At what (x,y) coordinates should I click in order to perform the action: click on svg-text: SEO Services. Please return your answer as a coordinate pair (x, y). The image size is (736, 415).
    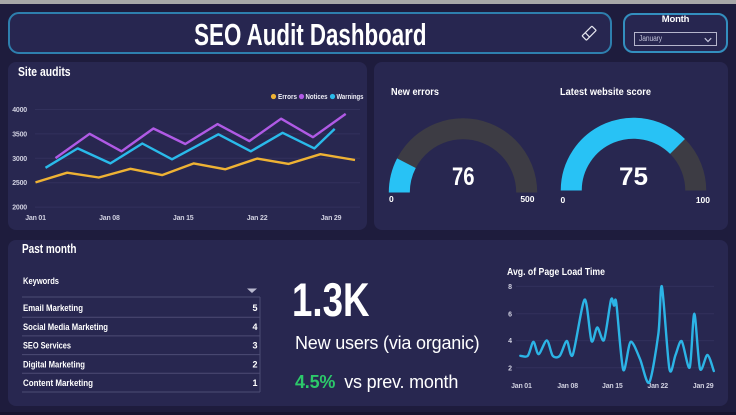
    Looking at the image, I should click on (47, 346).